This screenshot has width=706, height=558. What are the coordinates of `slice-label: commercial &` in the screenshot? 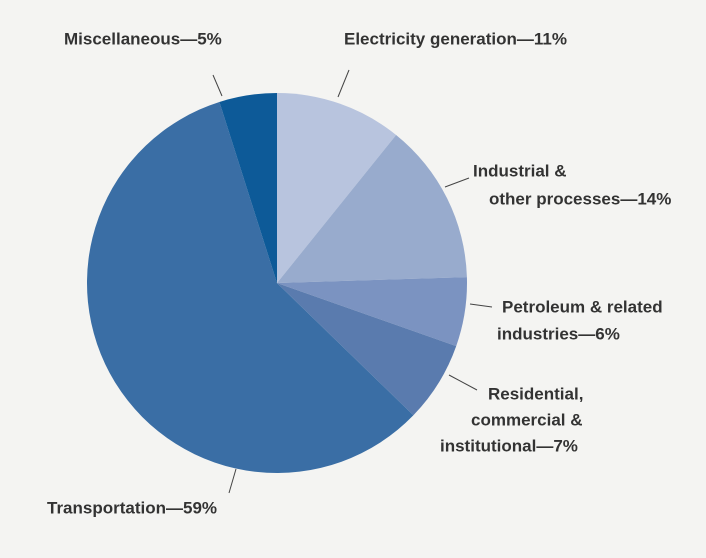 It's located at (527, 419).